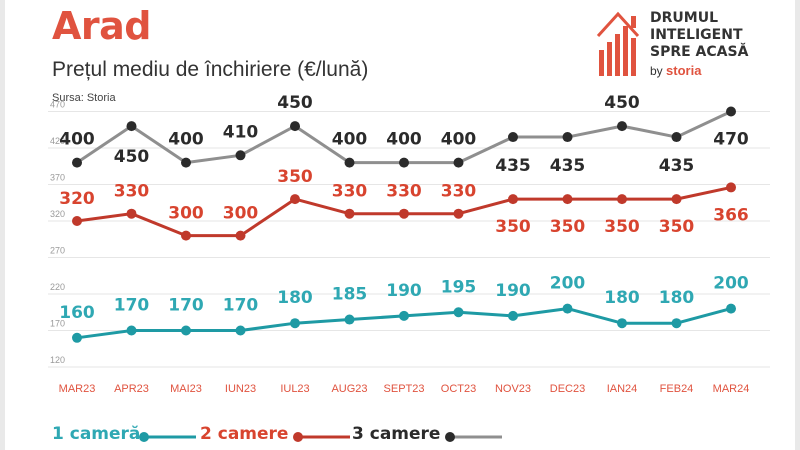  What do you see at coordinates (656, 71) in the screenshot?
I see `logo-by-text: by` at bounding box center [656, 71].